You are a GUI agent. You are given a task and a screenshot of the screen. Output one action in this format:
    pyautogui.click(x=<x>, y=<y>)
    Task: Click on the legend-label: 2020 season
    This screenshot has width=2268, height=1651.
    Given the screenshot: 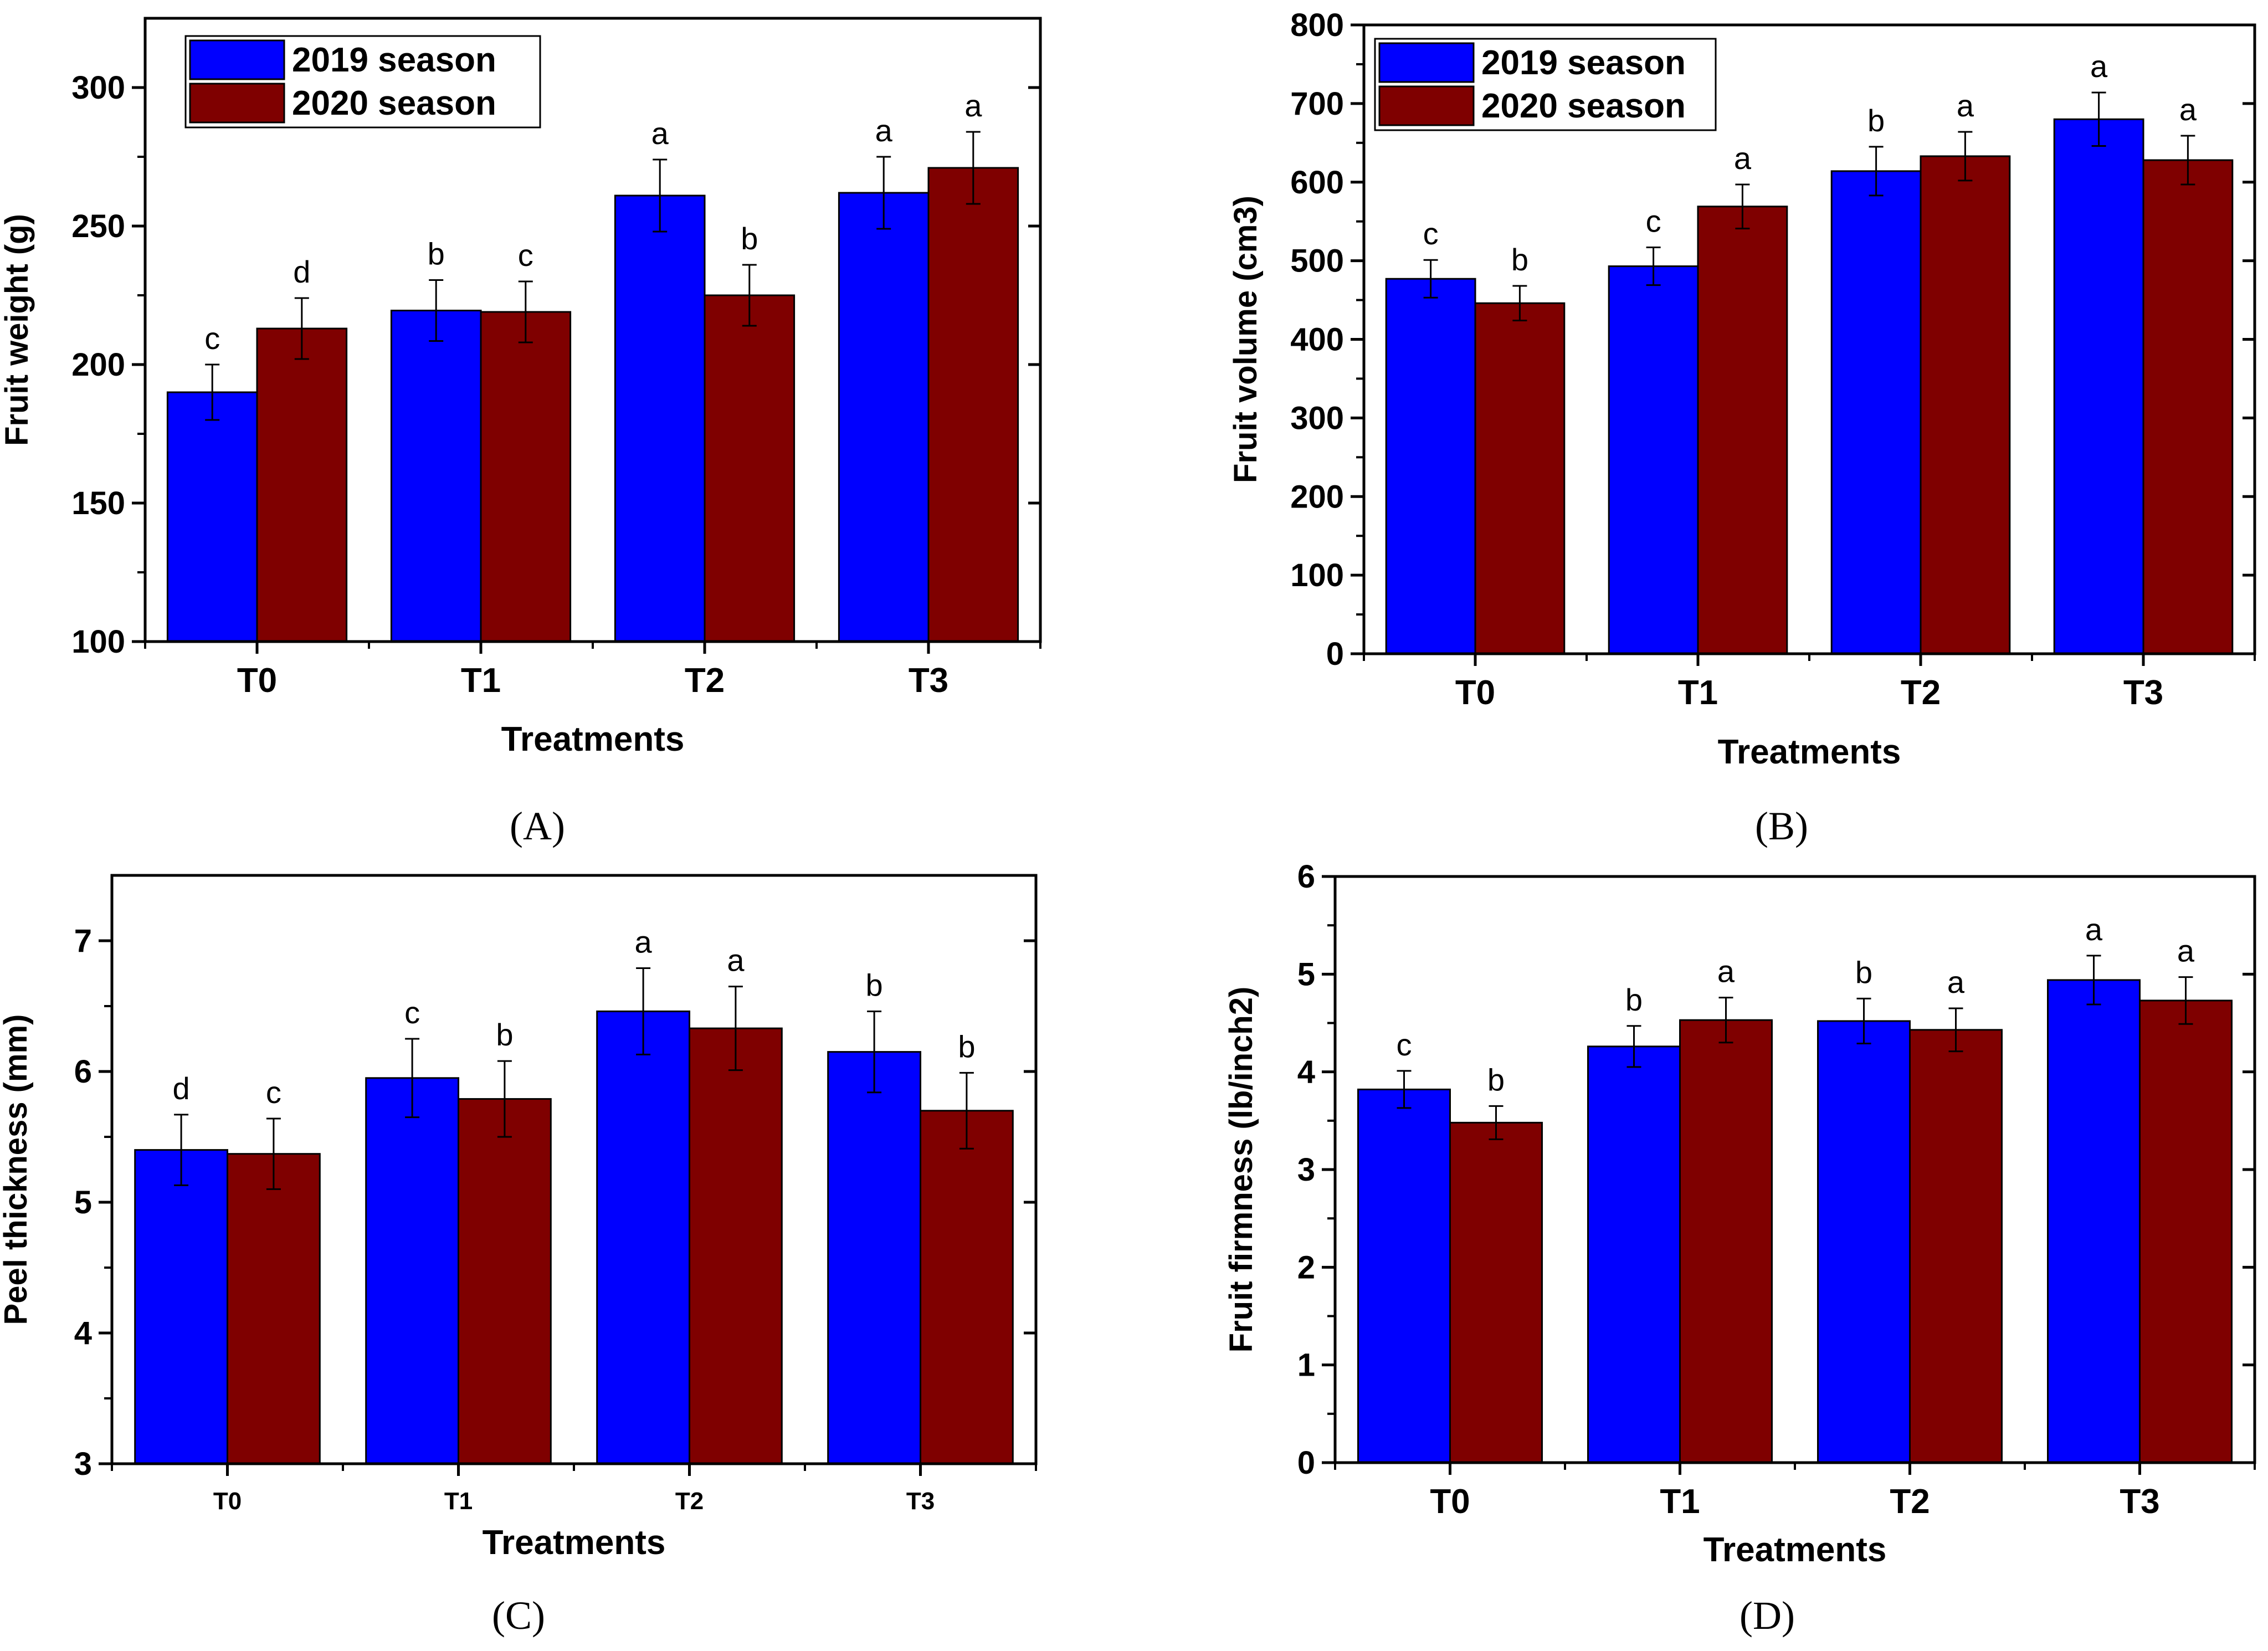 What is the action you would take?
    pyautogui.click(x=1583, y=106)
    